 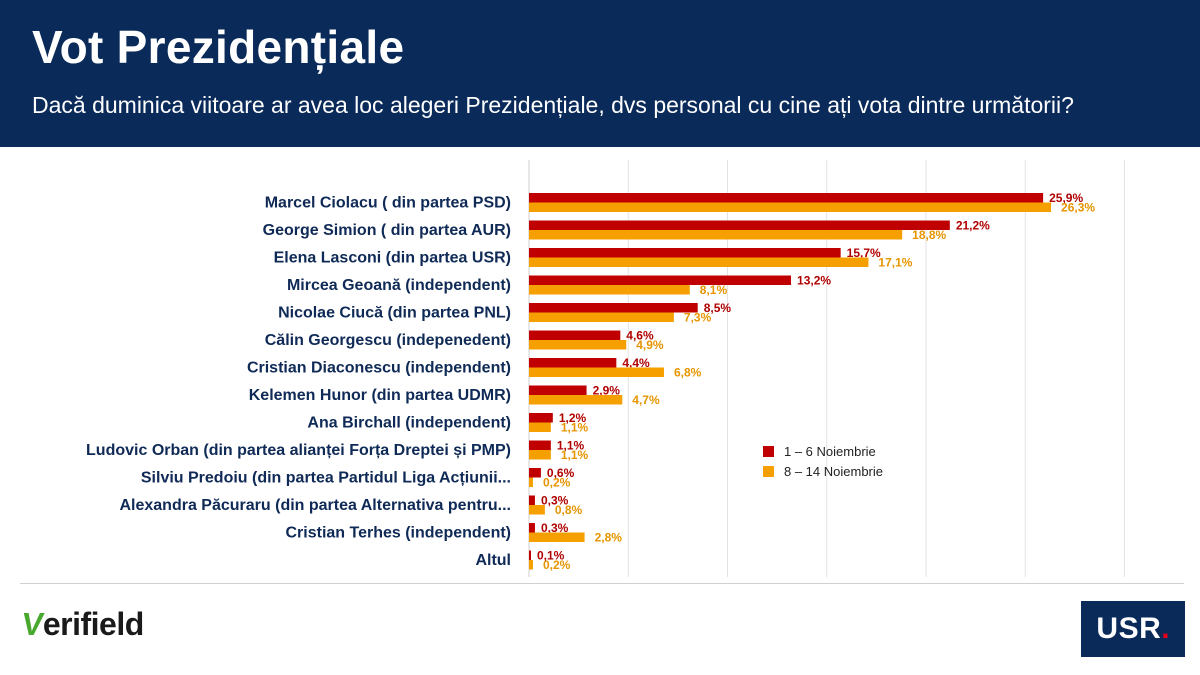 I want to click on data-label: 18,8%, so click(x=929, y=235).